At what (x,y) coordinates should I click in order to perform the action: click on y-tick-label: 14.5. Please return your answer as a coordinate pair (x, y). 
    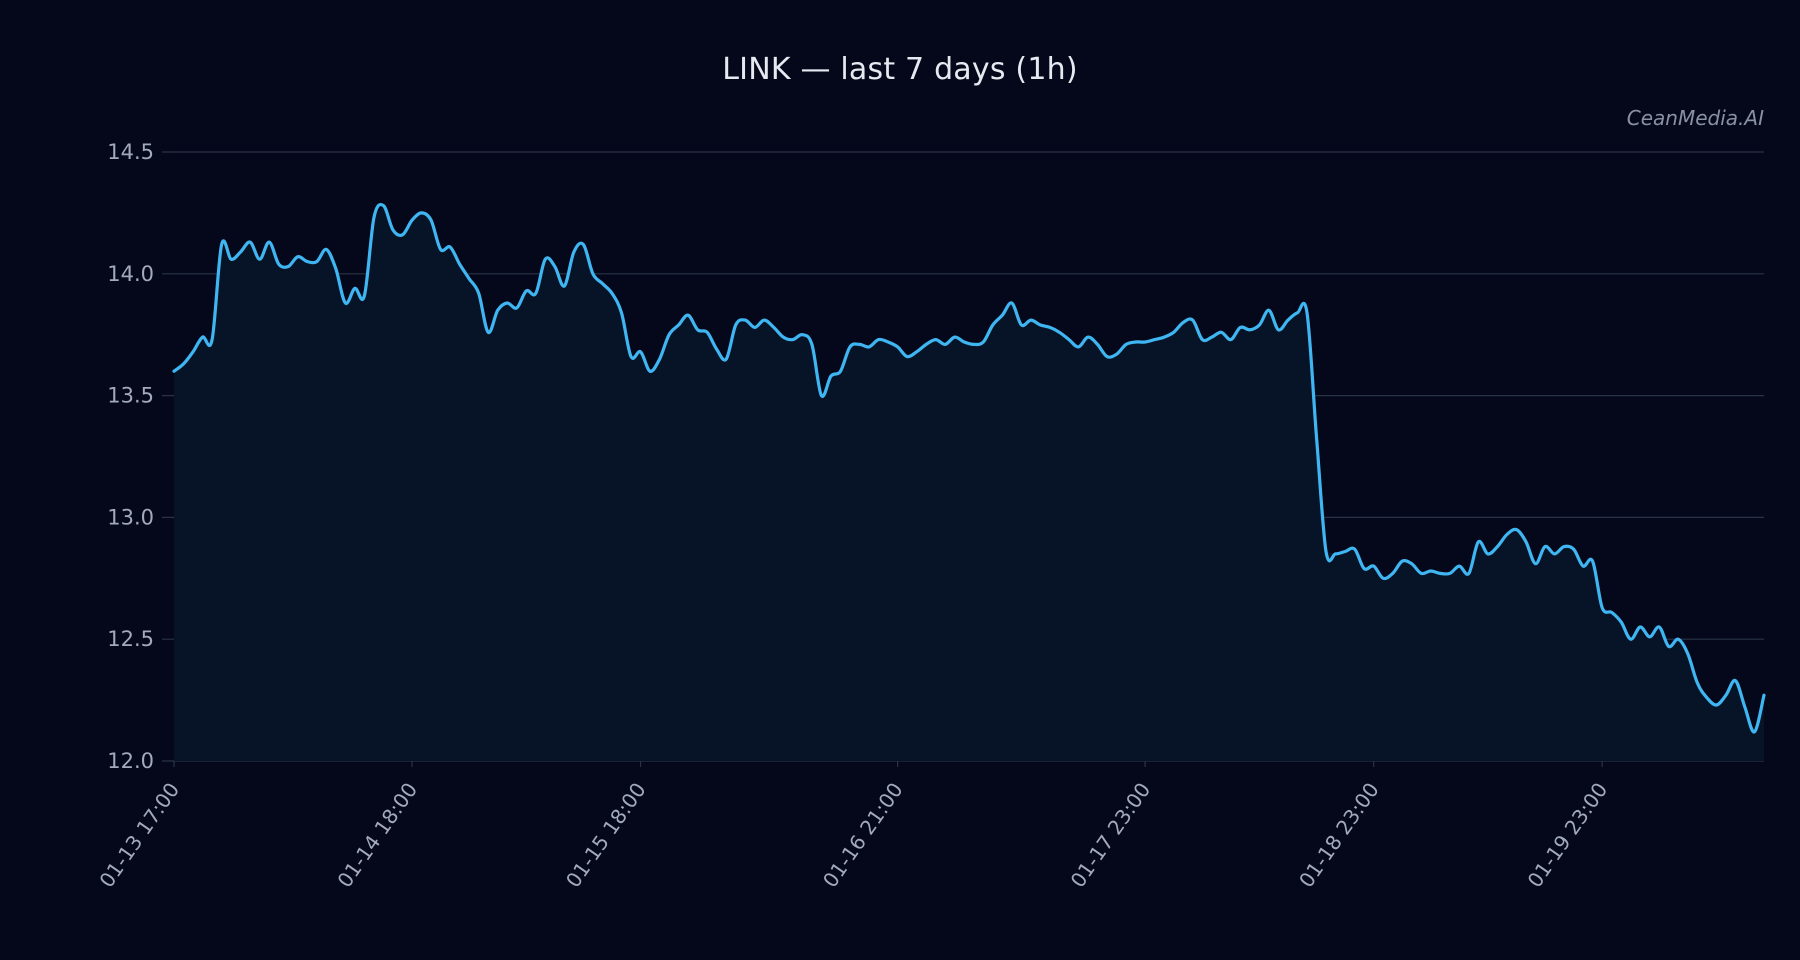
    Looking at the image, I should click on (130, 152).